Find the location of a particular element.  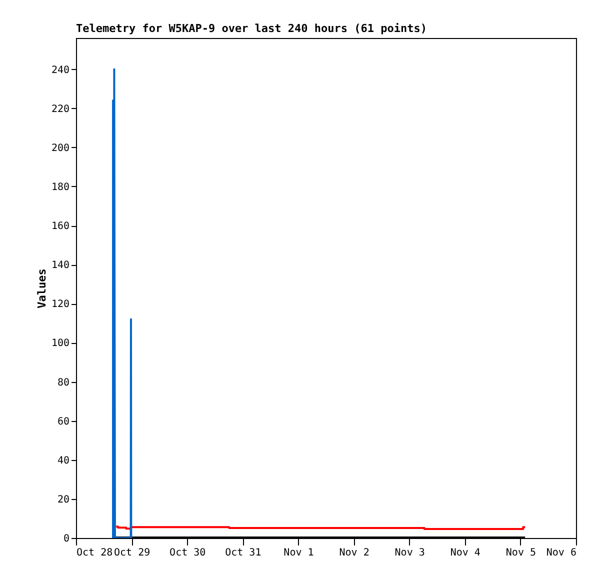

y-tick-label: 120 is located at coordinates (60, 304).